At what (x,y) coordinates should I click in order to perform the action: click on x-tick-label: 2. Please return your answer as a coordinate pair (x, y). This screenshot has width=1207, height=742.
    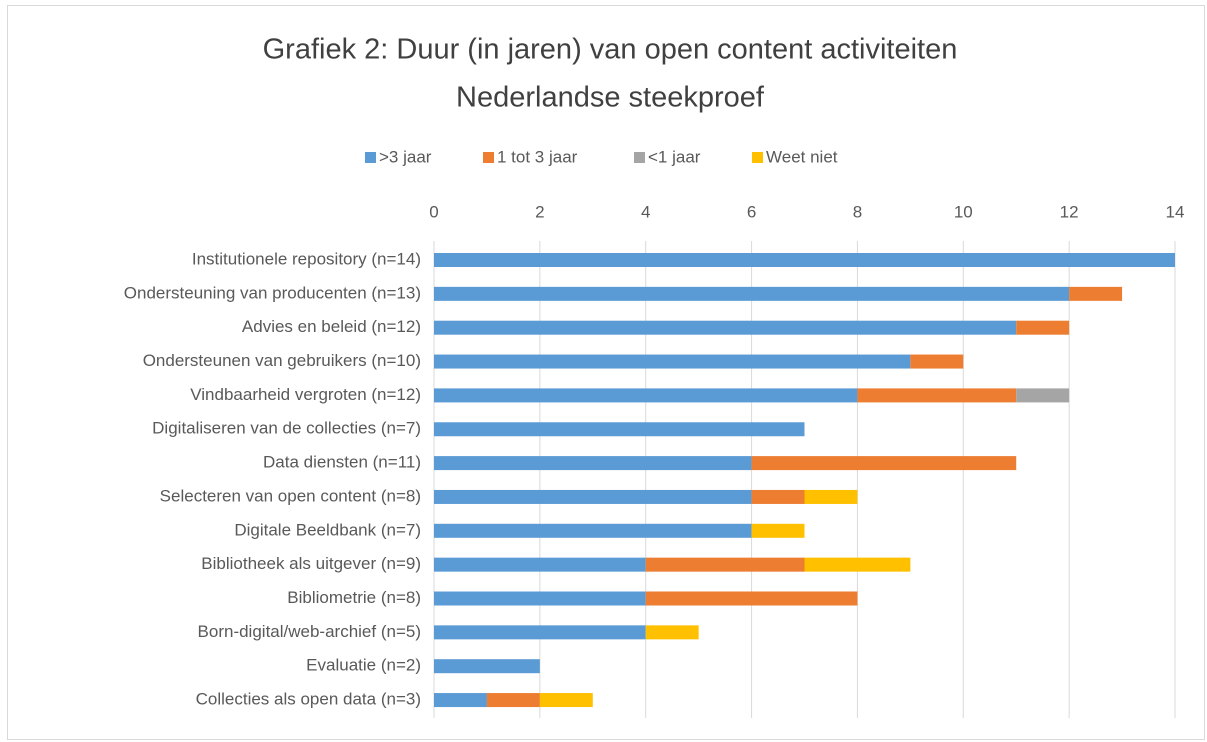
    Looking at the image, I should click on (539, 211).